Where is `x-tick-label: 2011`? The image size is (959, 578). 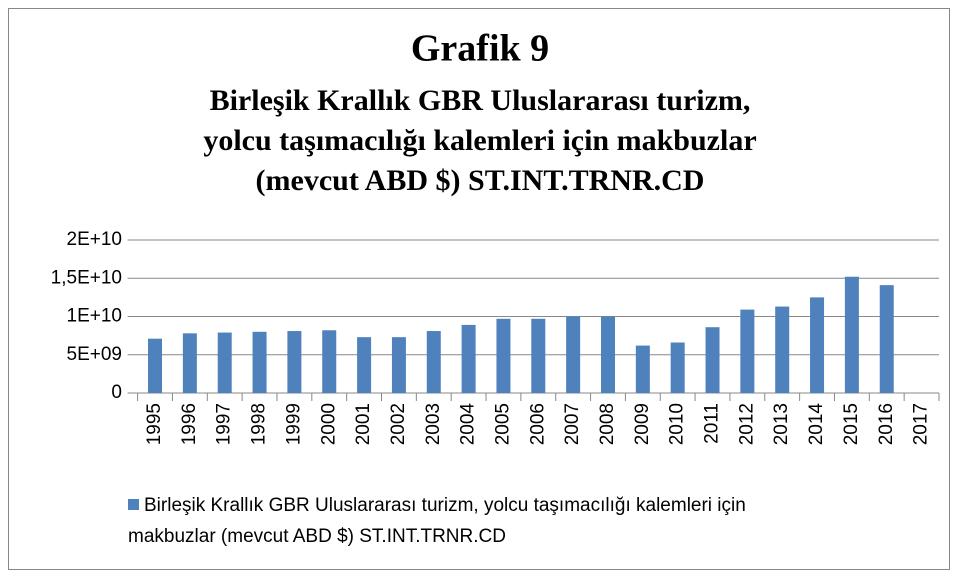
x-tick-label: 2011 is located at coordinates (712, 423).